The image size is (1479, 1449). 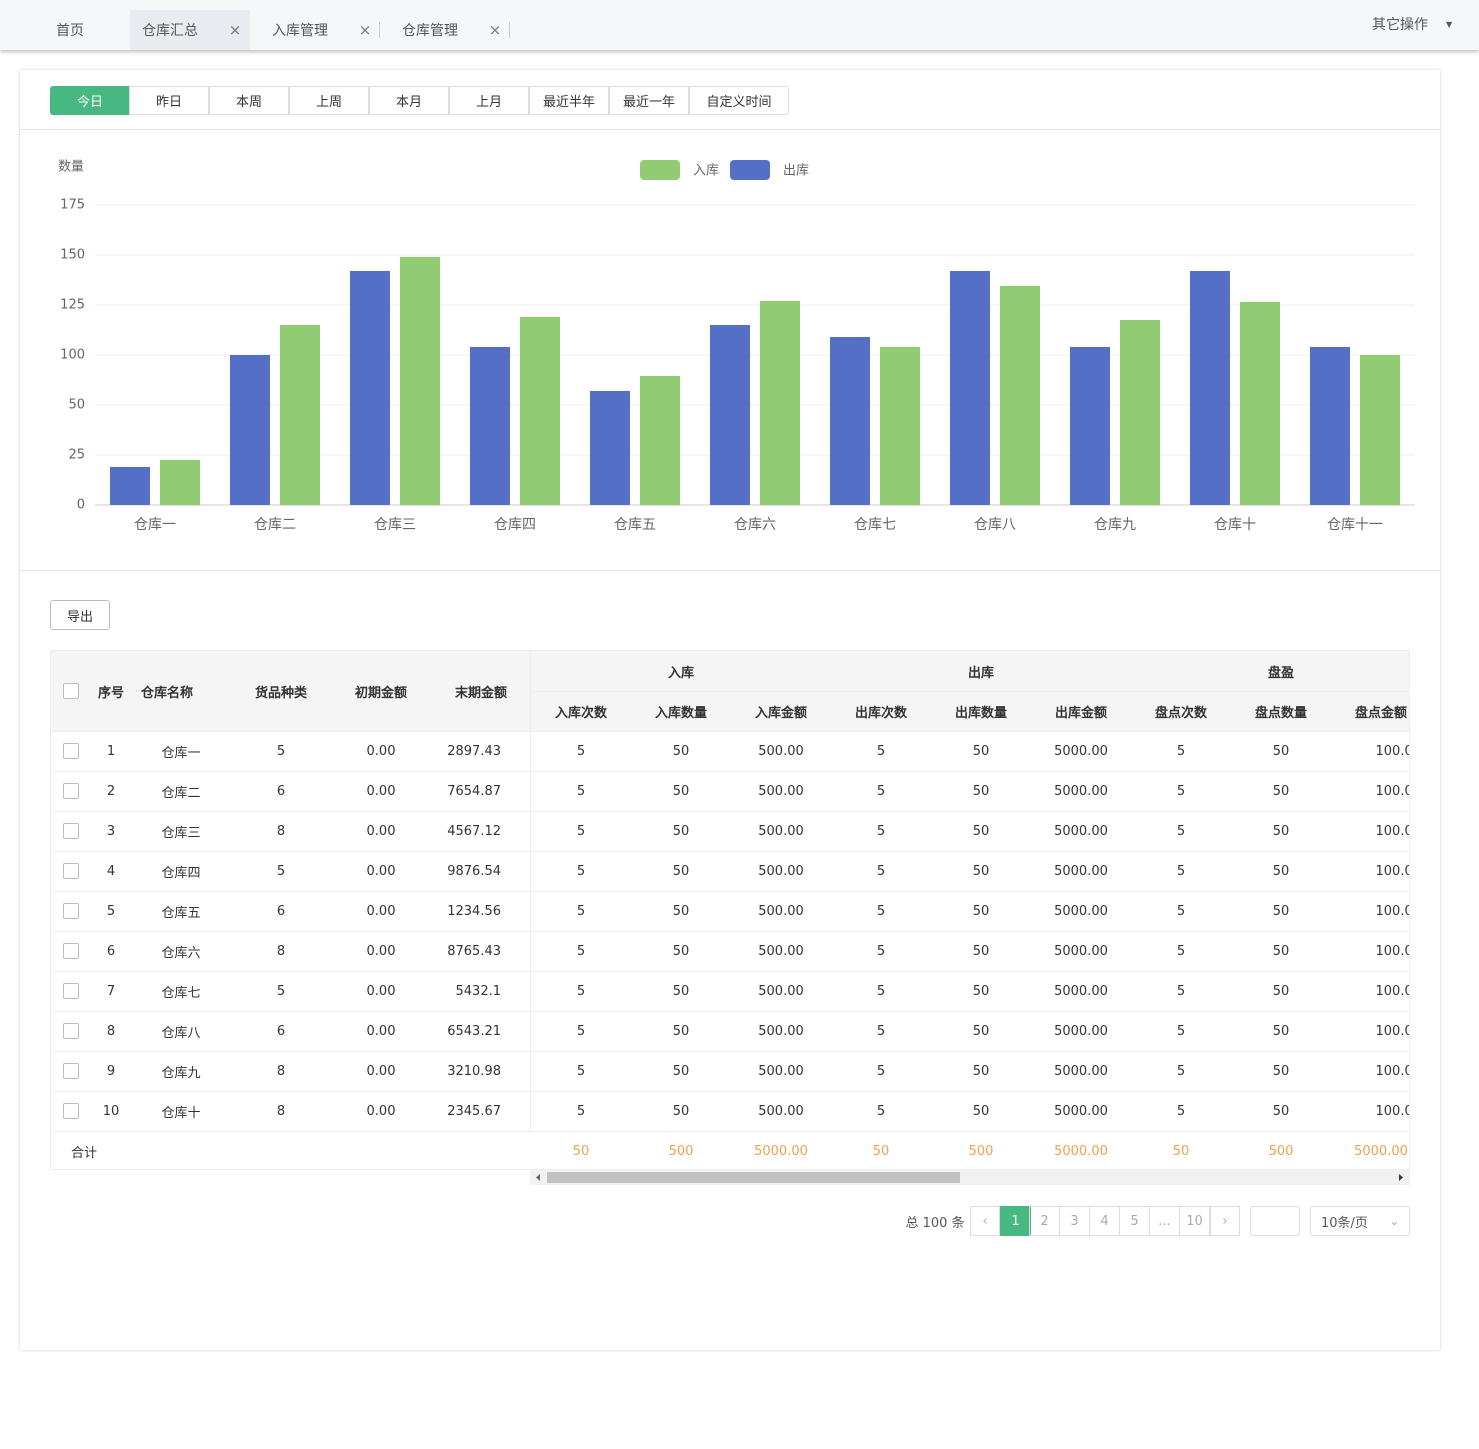 What do you see at coordinates (1015, 1221) in the screenshot?
I see `page-item: 1` at bounding box center [1015, 1221].